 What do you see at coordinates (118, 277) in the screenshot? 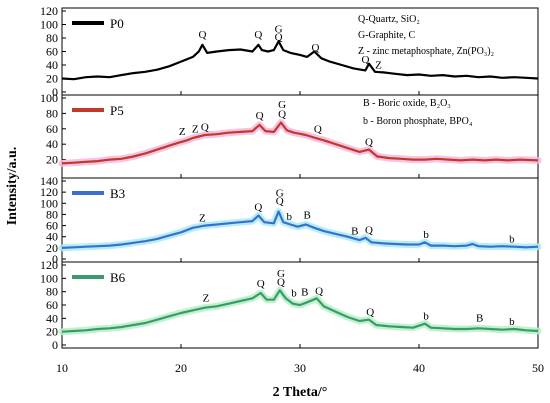
I see `legend-label: B6` at bounding box center [118, 277].